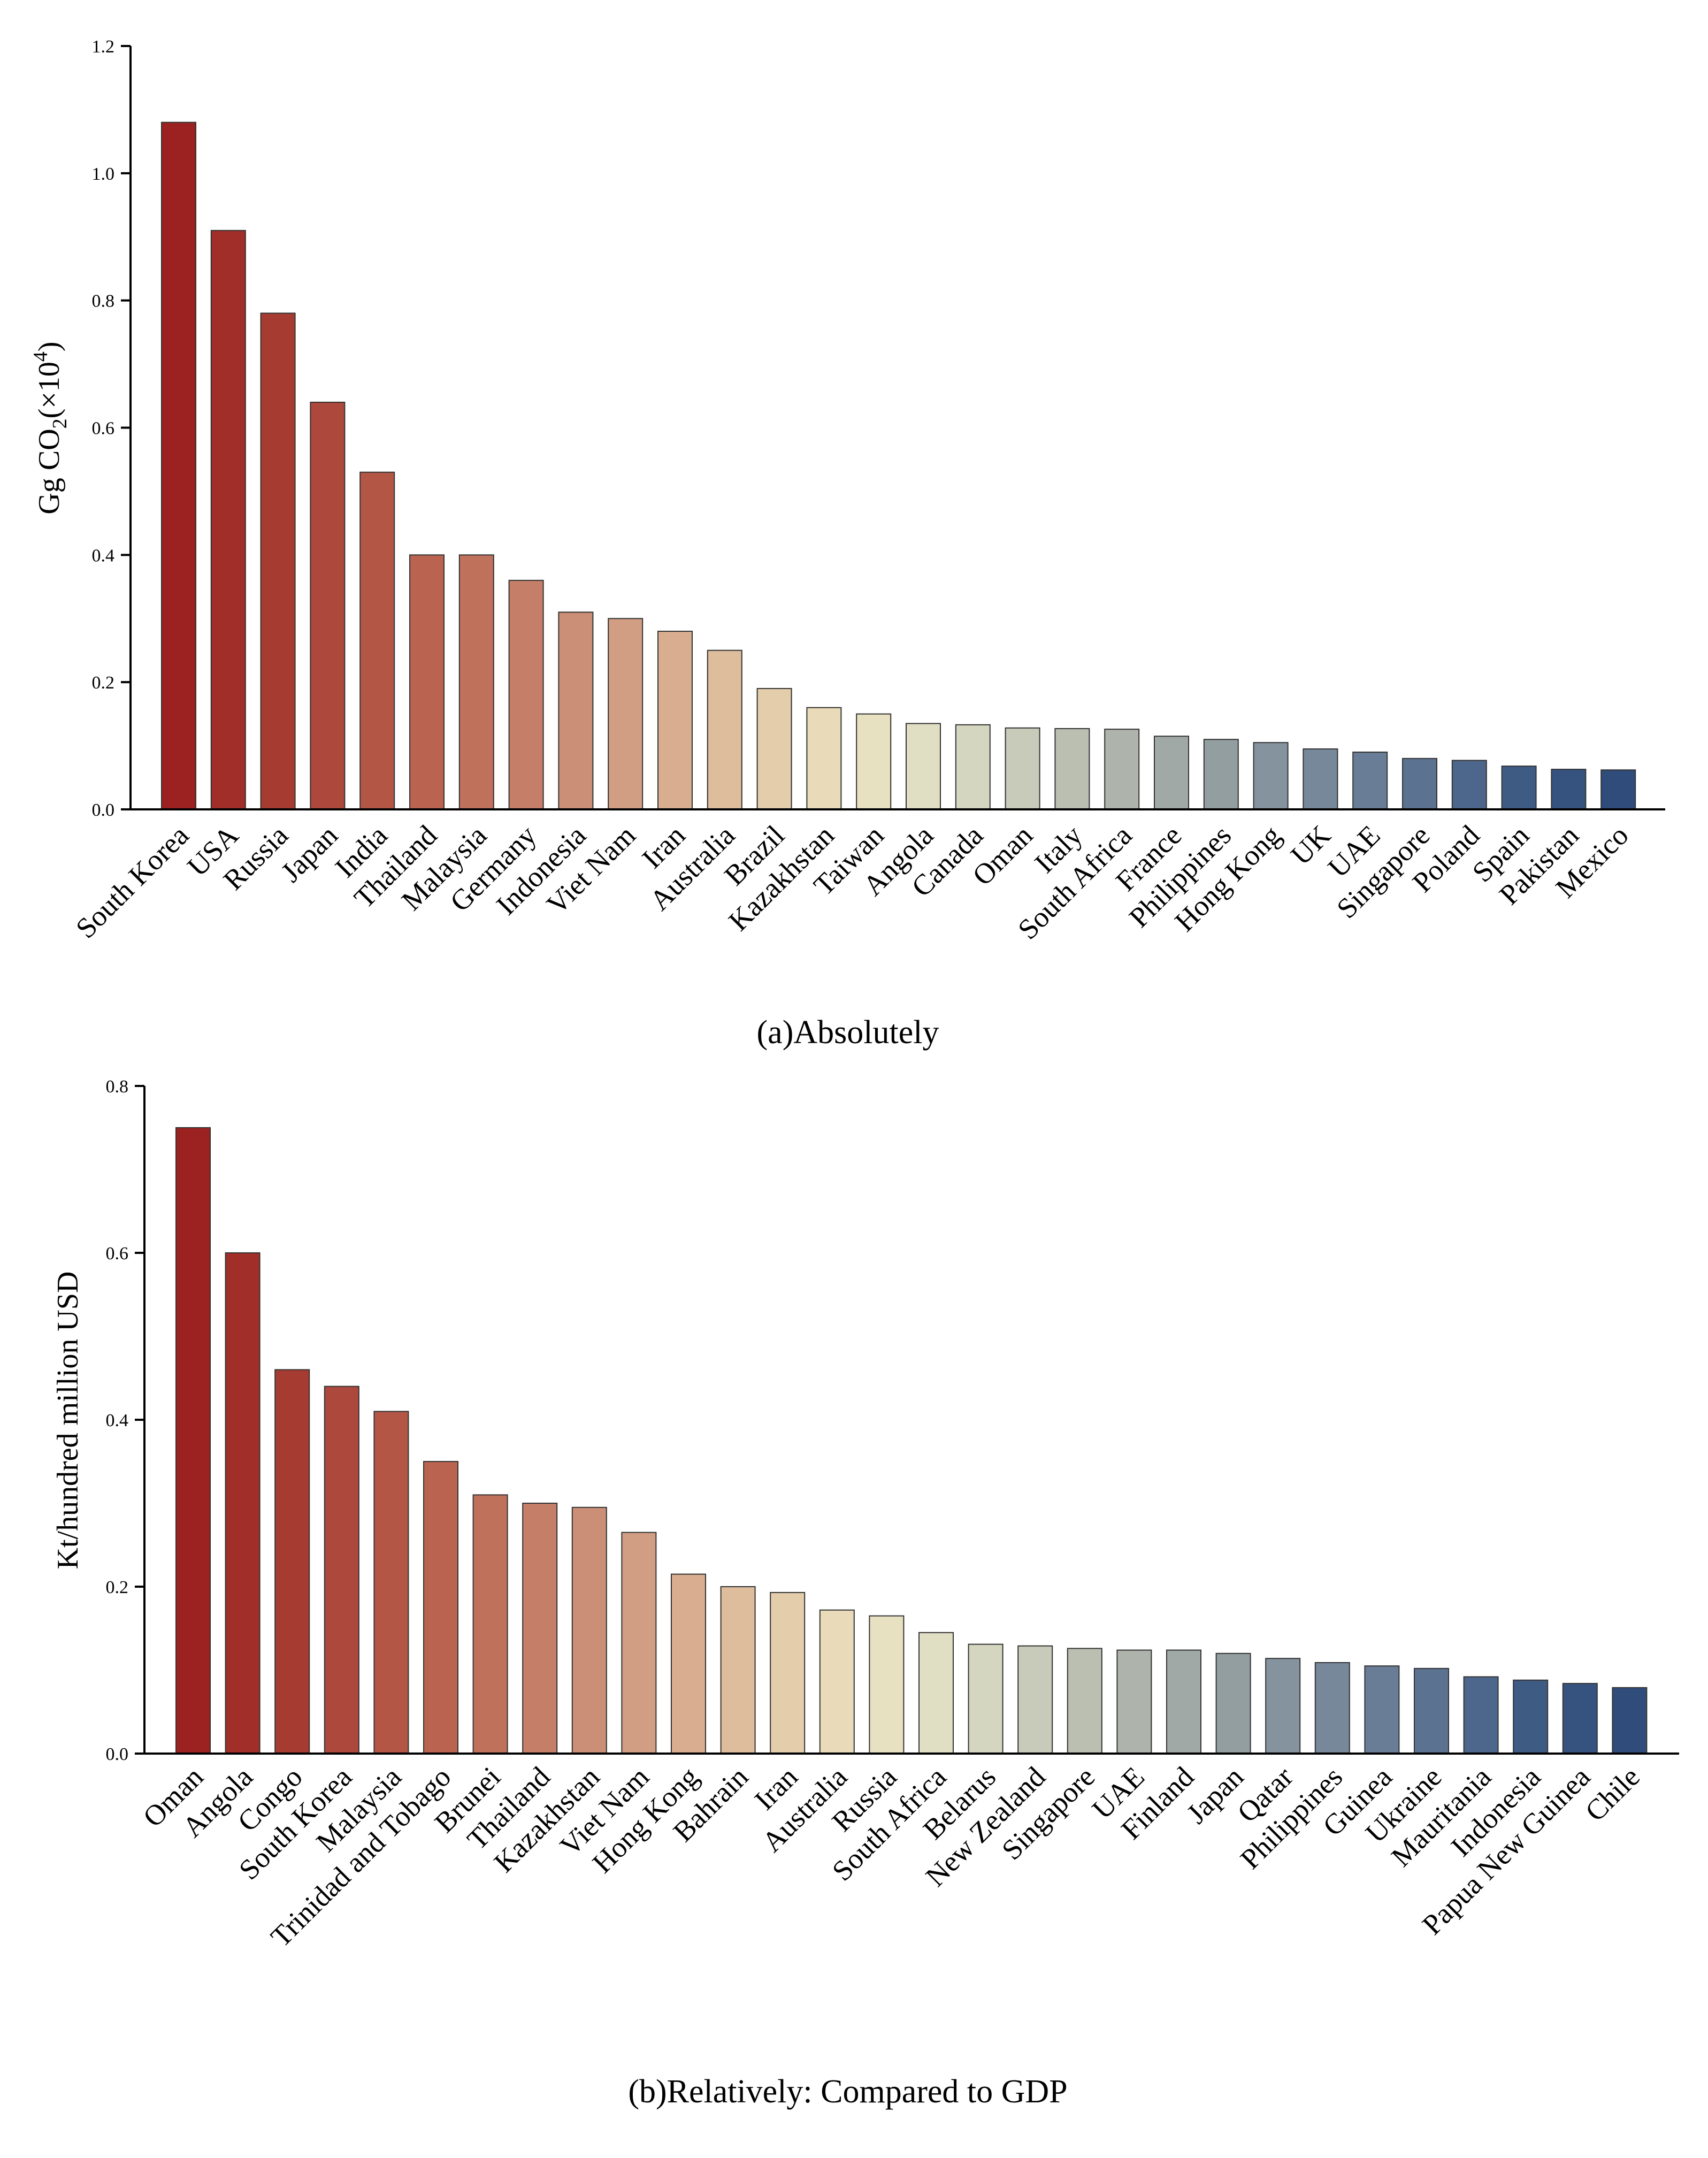 This screenshot has height=2158, width=1708. Describe the element at coordinates (1618, 790) in the screenshot. I see `bar-mexico` at that location.